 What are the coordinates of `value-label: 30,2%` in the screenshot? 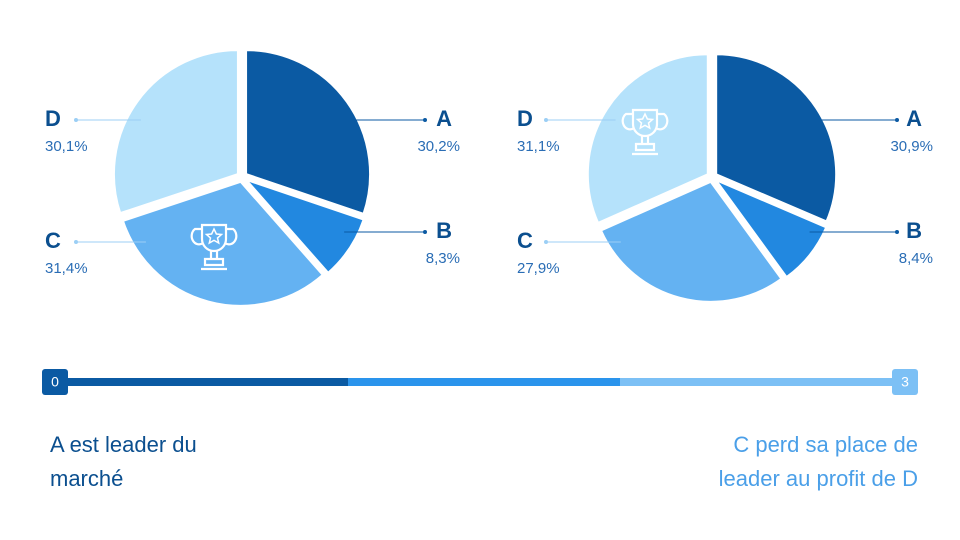 It's located at (438, 146).